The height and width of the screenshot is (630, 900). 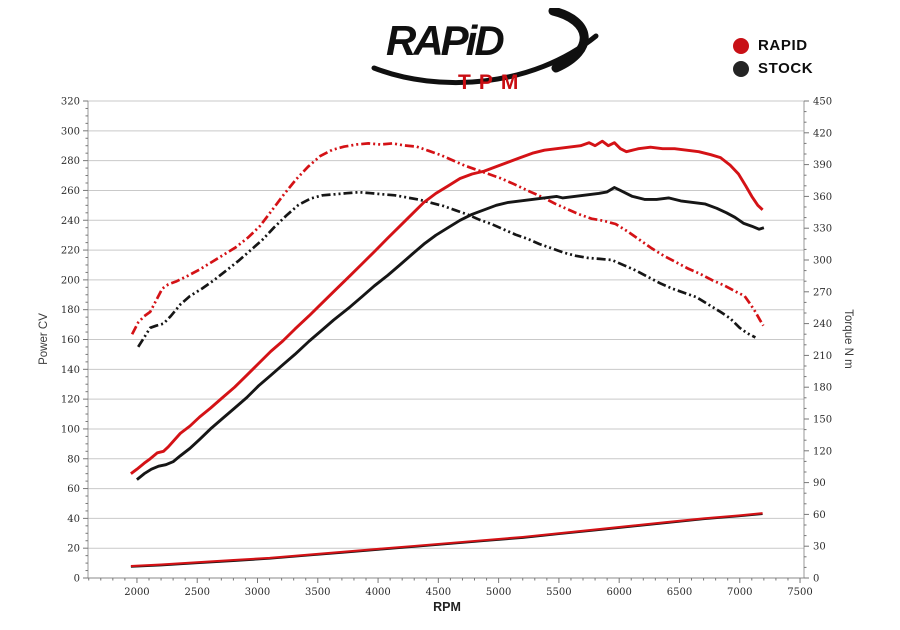 I want to click on x-tick-label: 5000, so click(x=498, y=592).